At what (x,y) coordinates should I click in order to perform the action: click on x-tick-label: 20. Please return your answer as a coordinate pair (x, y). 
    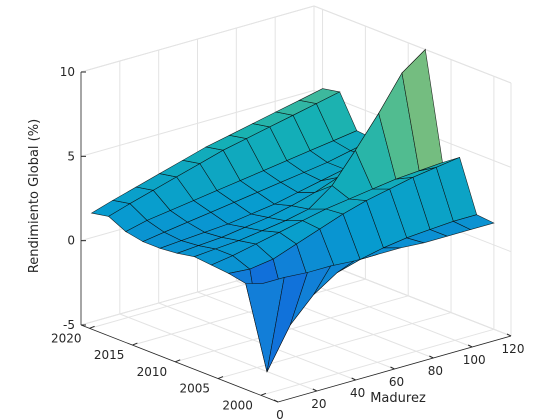
    Looking at the image, I should click on (318, 404).